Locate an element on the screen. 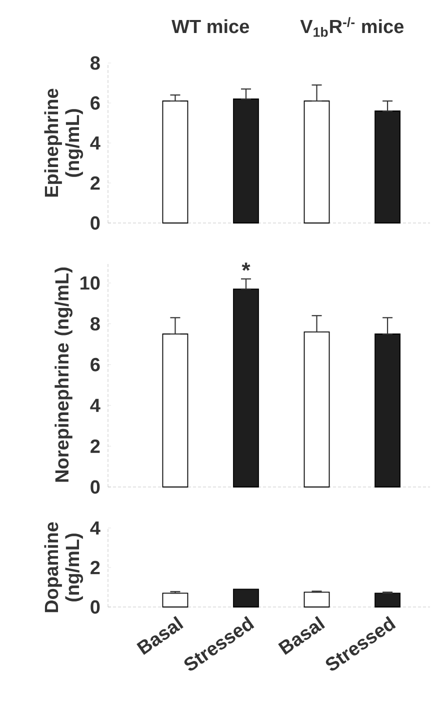  y-tick-label: 10 is located at coordinates (90, 283).